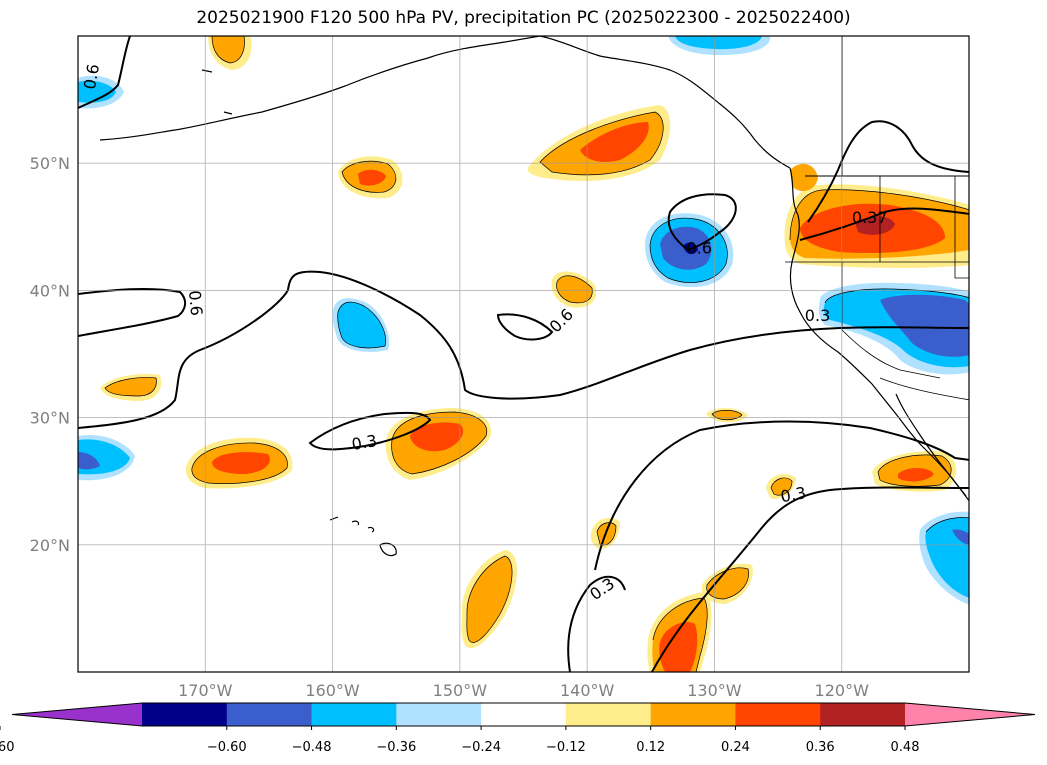 The image size is (1047, 765). Describe the element at coordinates (50, 163) in the screenshot. I see `lat-tick-label: 50°N` at that location.